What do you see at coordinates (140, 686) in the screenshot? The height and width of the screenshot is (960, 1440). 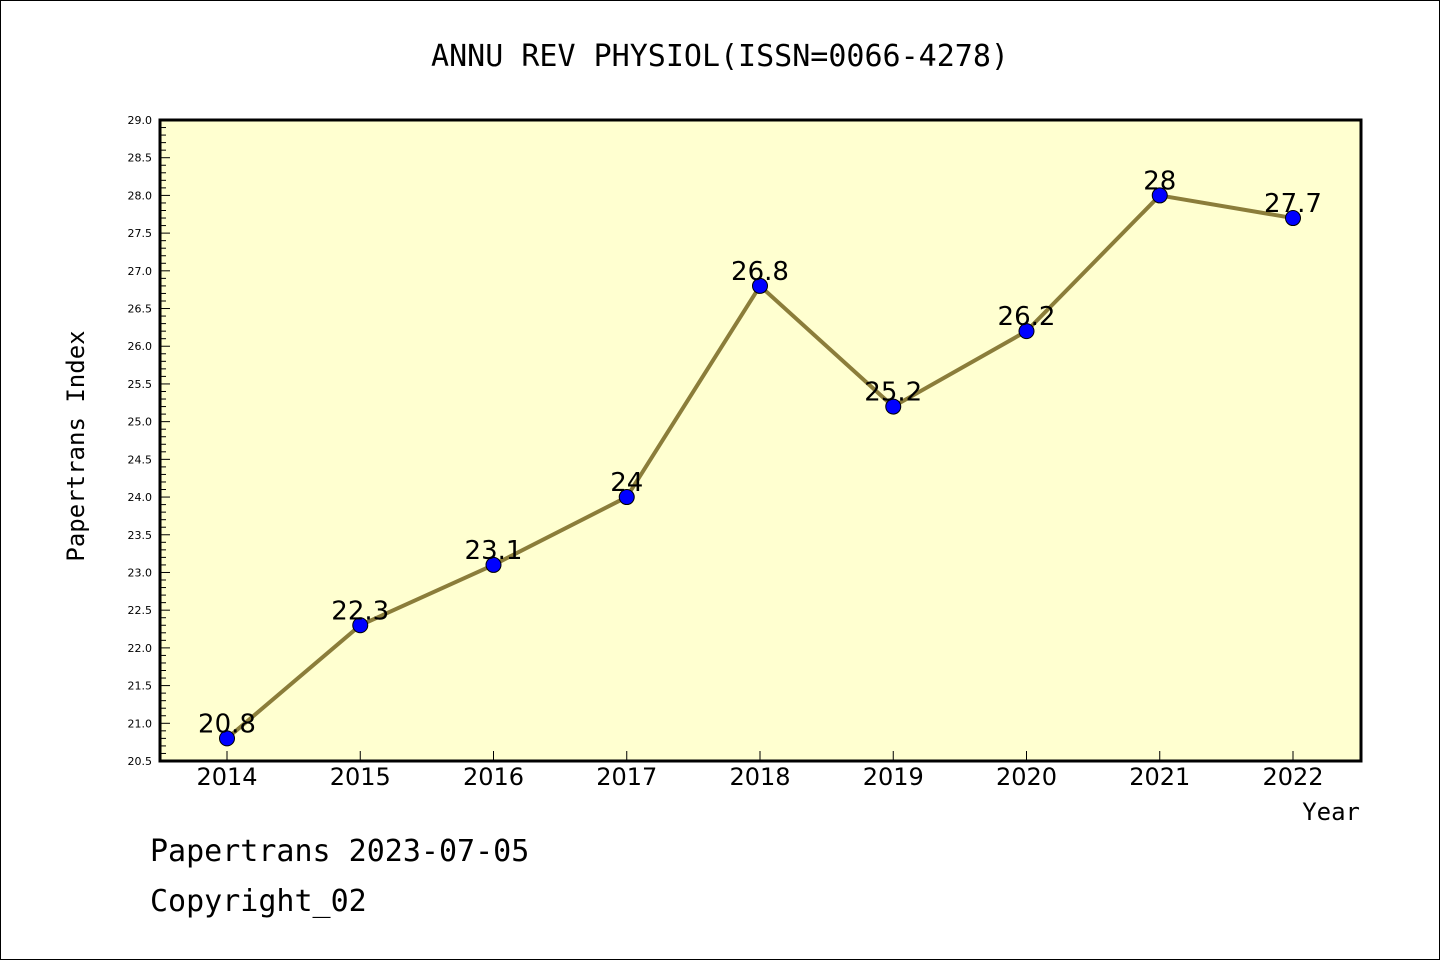 I see `y-tick-label: 21.5` at bounding box center [140, 686].